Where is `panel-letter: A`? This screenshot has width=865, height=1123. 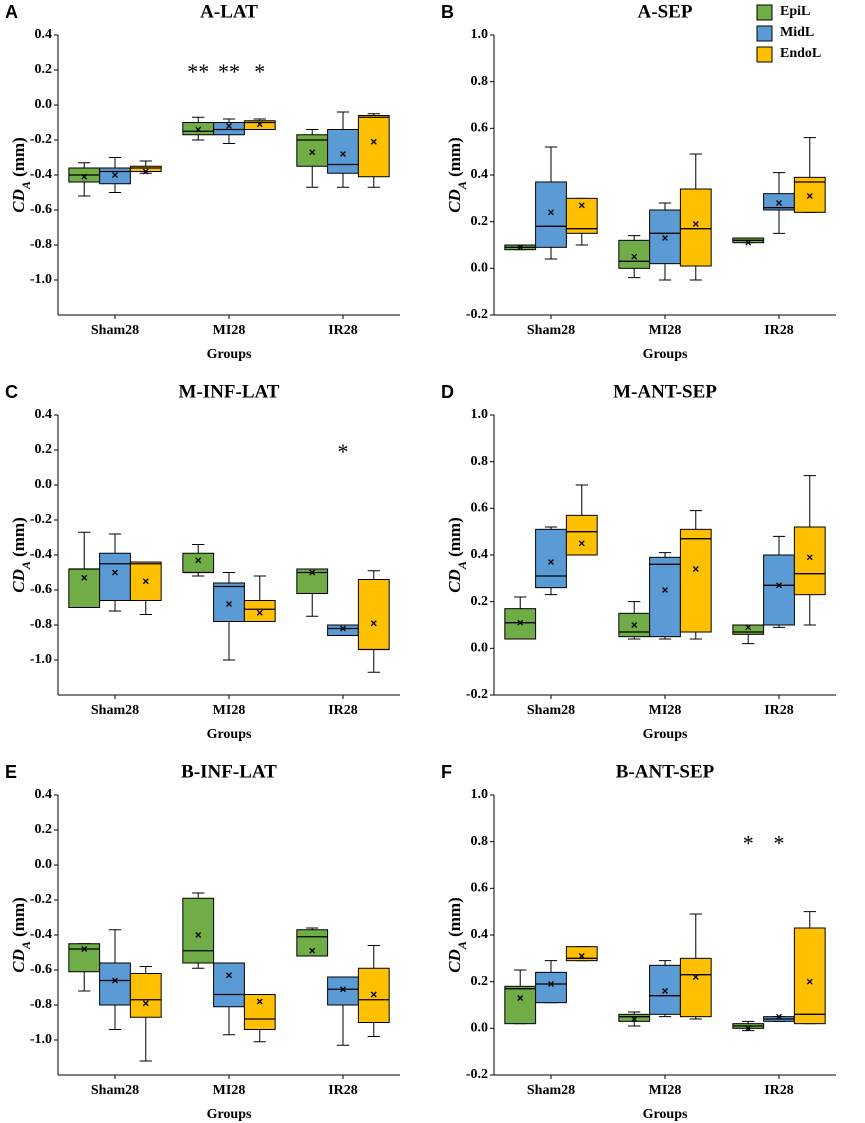 panel-letter: A is located at coordinates (11, 12).